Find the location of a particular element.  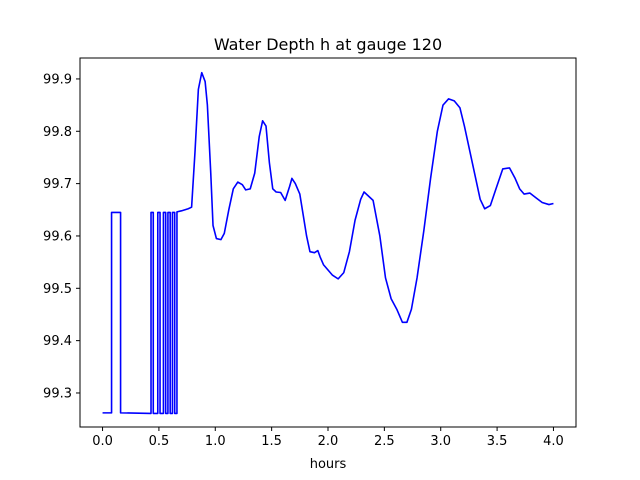

x-tick-label: 0.0 is located at coordinates (102, 441).